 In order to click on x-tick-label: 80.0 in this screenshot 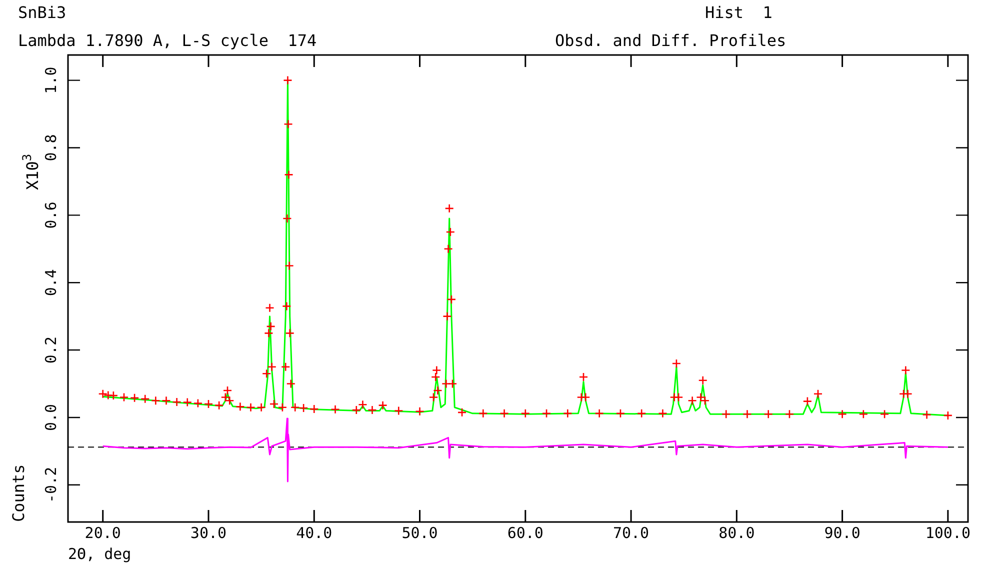, I will do `click(736, 533)`.